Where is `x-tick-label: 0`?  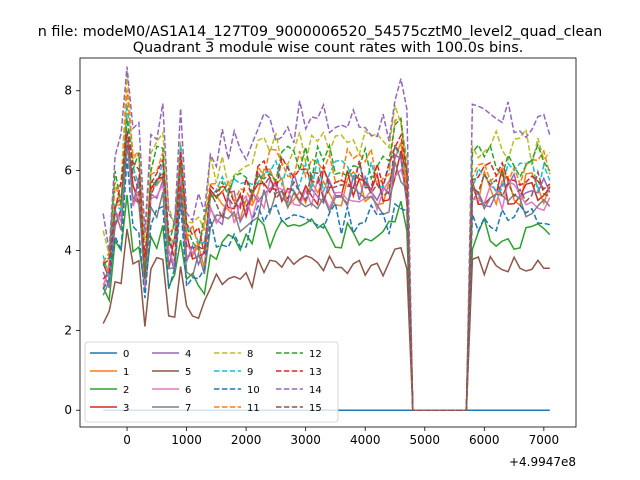 x-tick-label: 0 is located at coordinates (127, 440).